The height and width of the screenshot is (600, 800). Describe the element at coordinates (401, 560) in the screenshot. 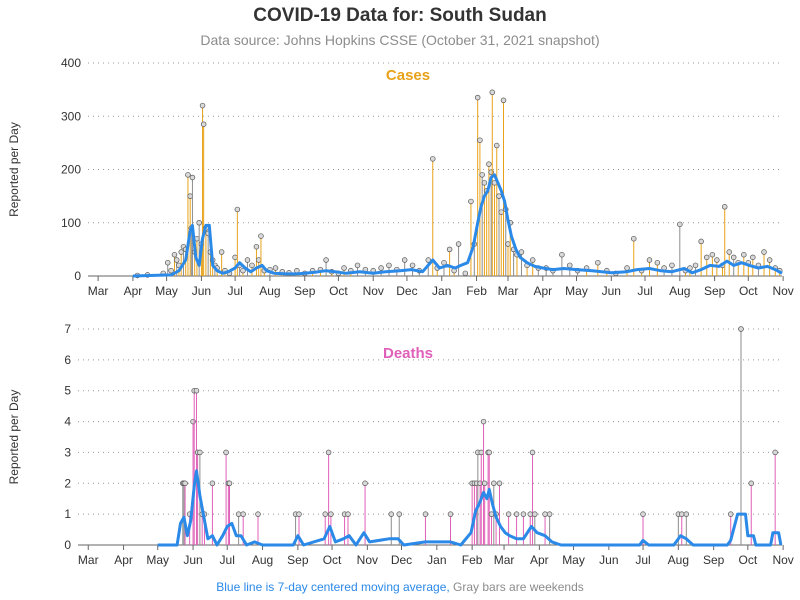

I see `deaths-x-tick-label: Dec` at that location.